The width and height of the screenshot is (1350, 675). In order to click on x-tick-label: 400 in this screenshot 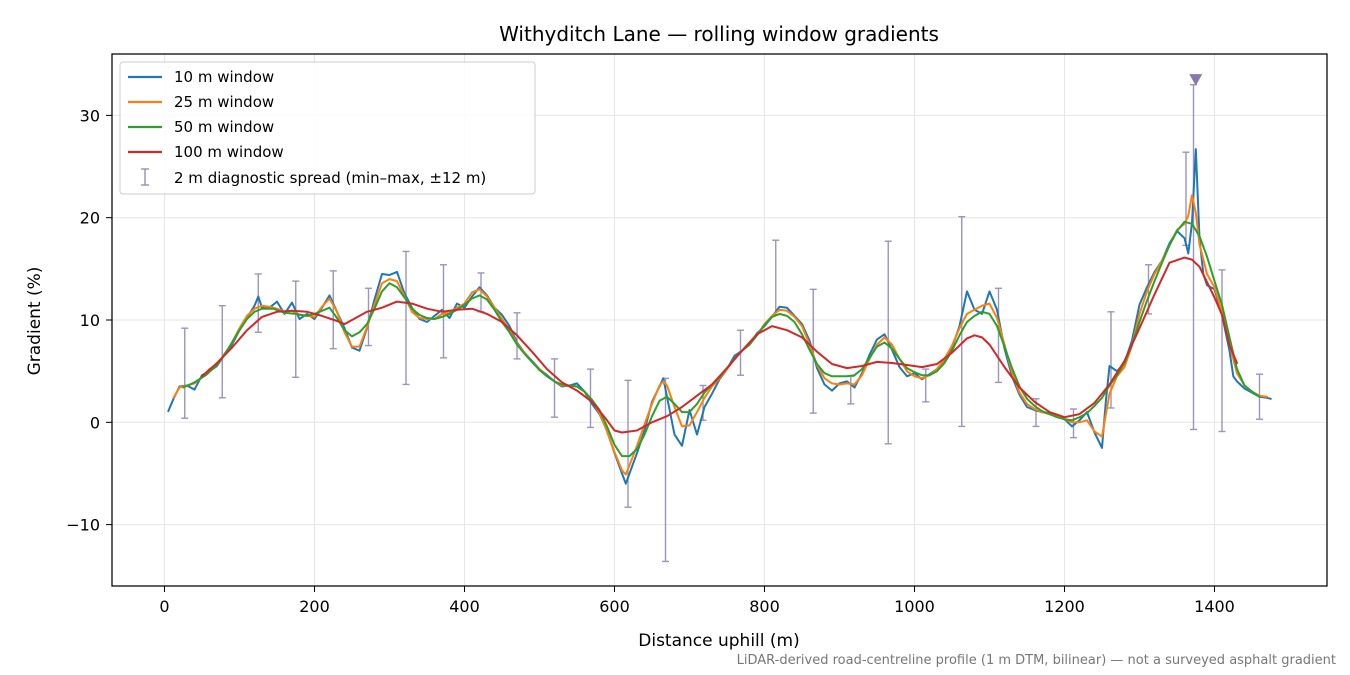, I will do `click(464, 606)`.